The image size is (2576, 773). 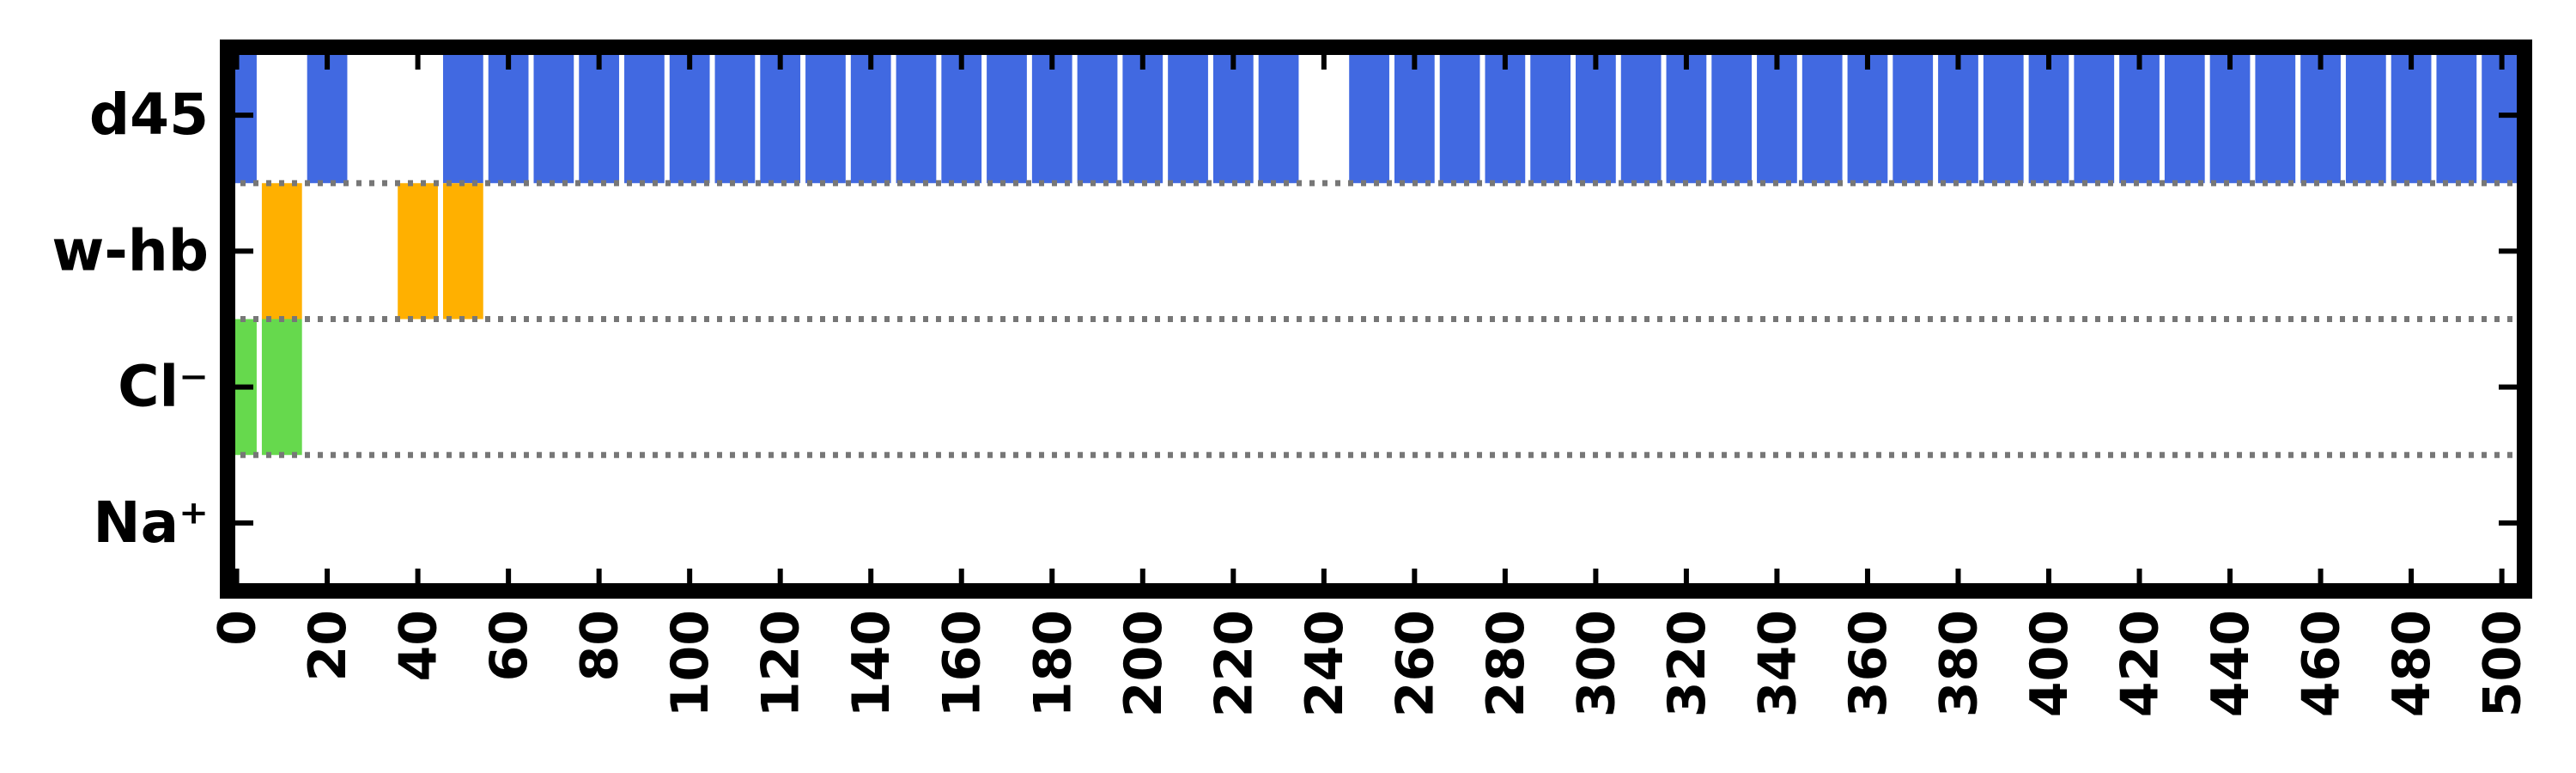 I want to click on x-tick-label: 20, so click(x=328, y=646).